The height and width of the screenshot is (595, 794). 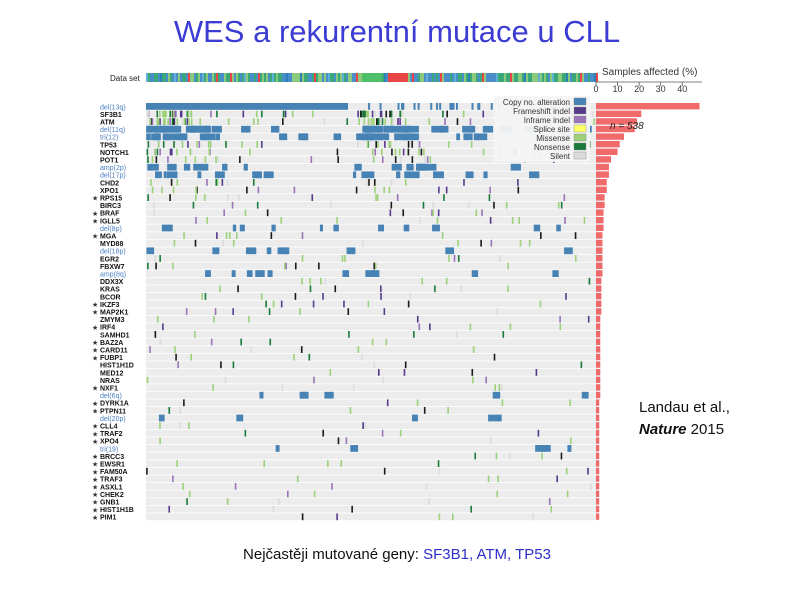 What do you see at coordinates (109, 259) in the screenshot?
I see `gene-label: EGR2` at bounding box center [109, 259].